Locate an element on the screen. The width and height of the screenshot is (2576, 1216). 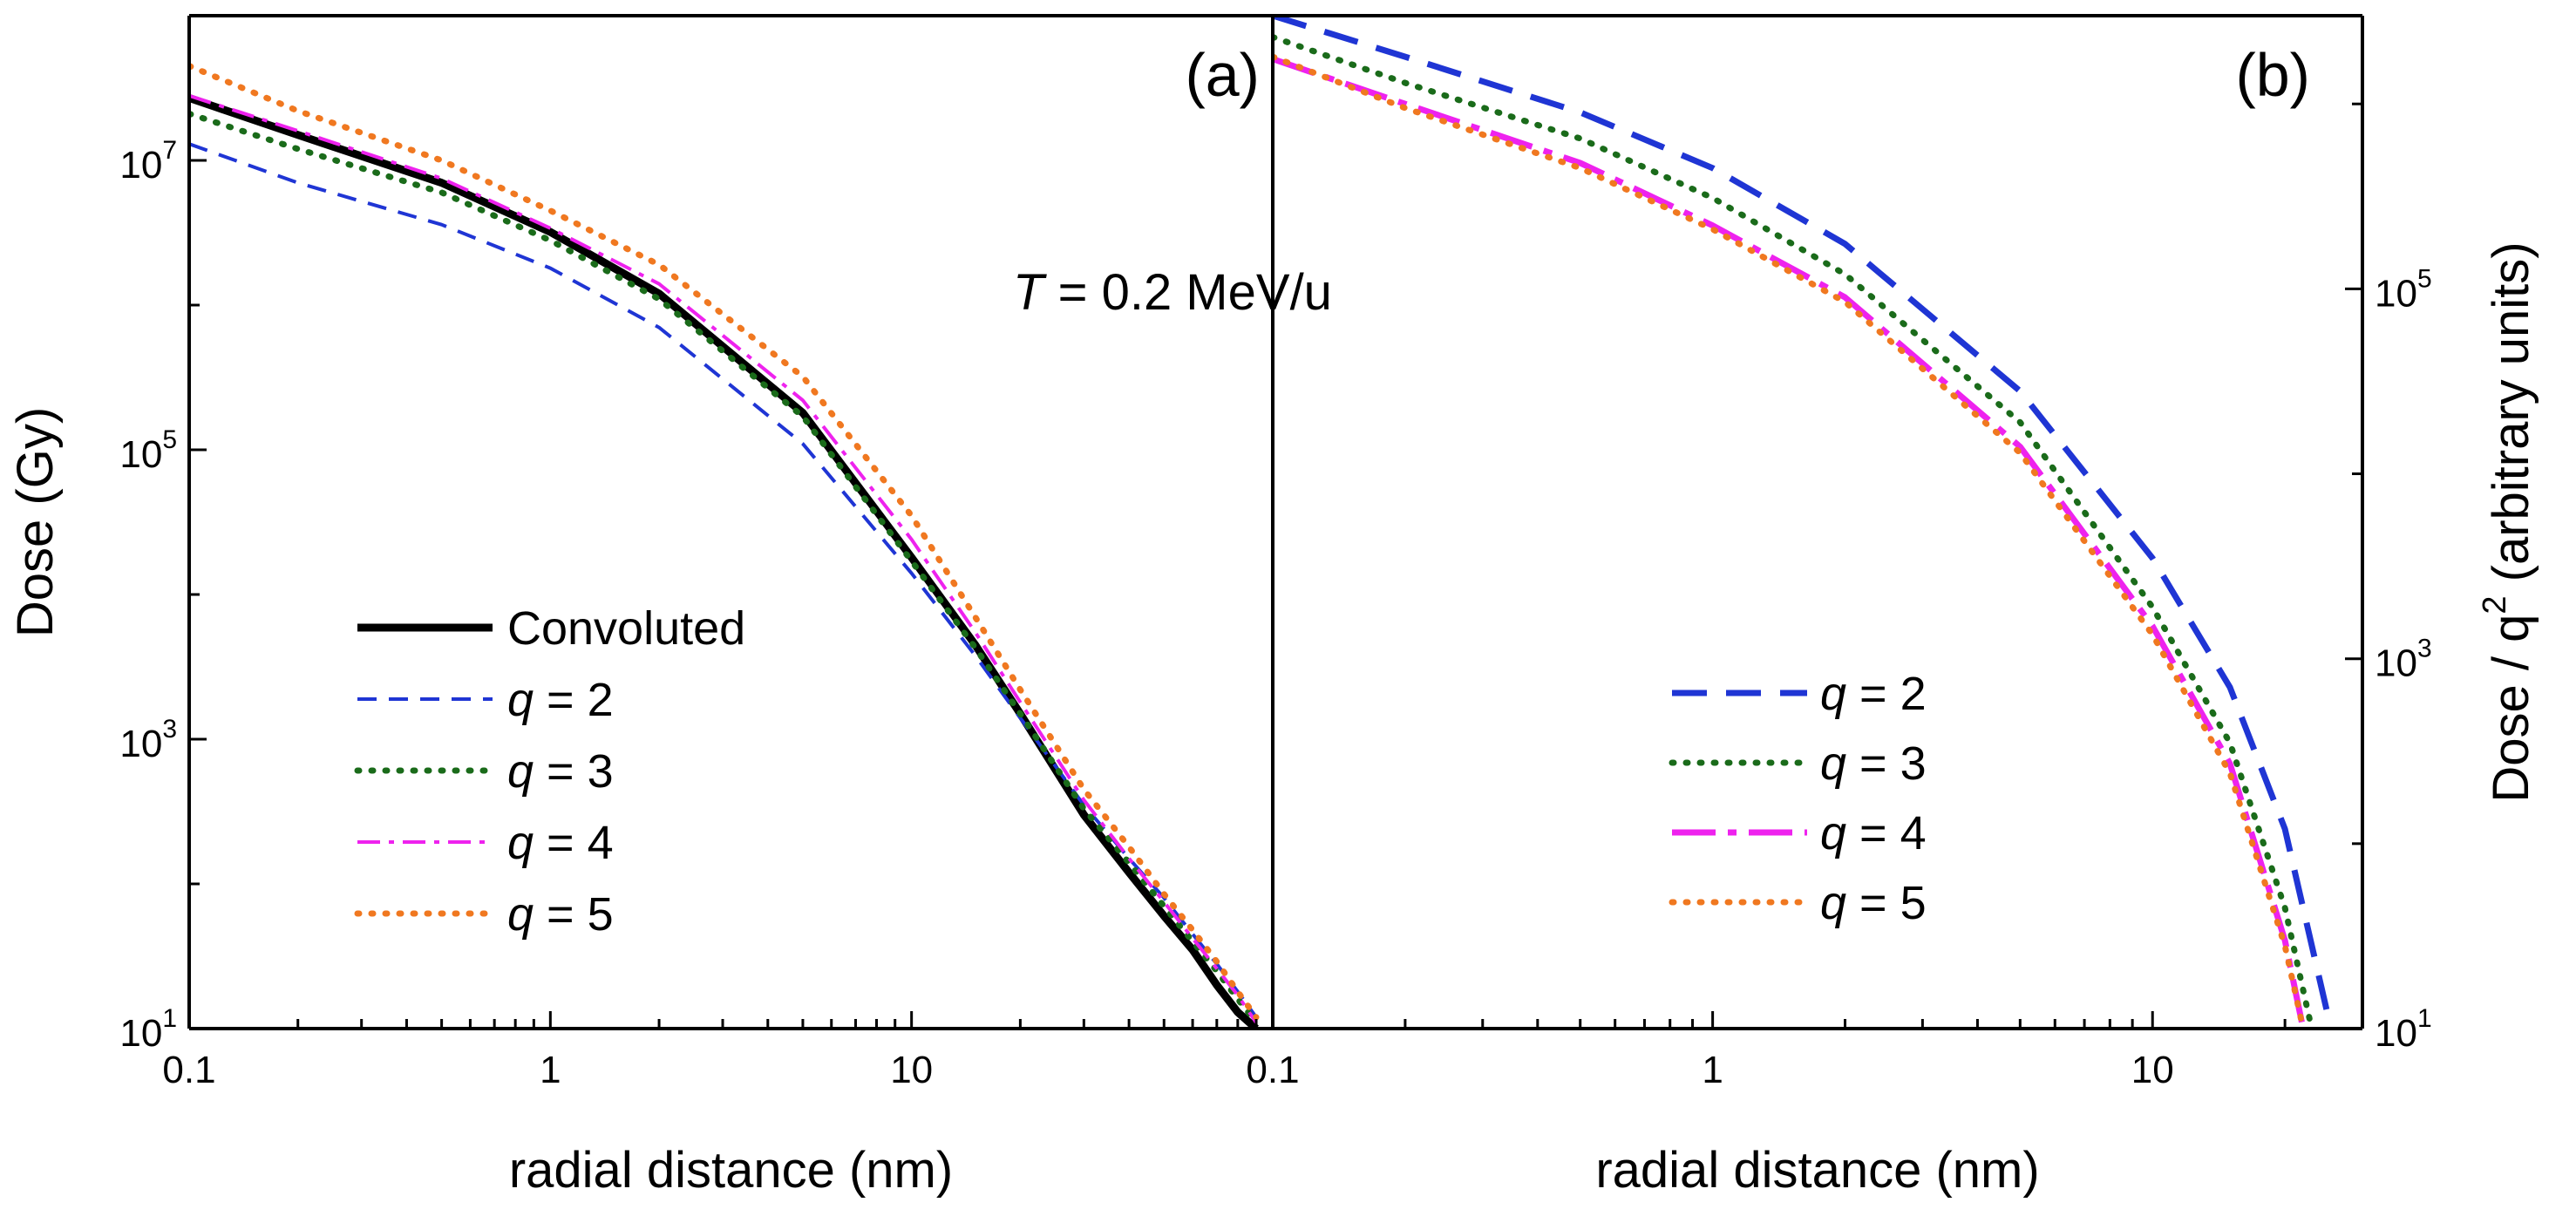
x-axis-title-a: radial distance (nm) is located at coordinates (731, 1170).